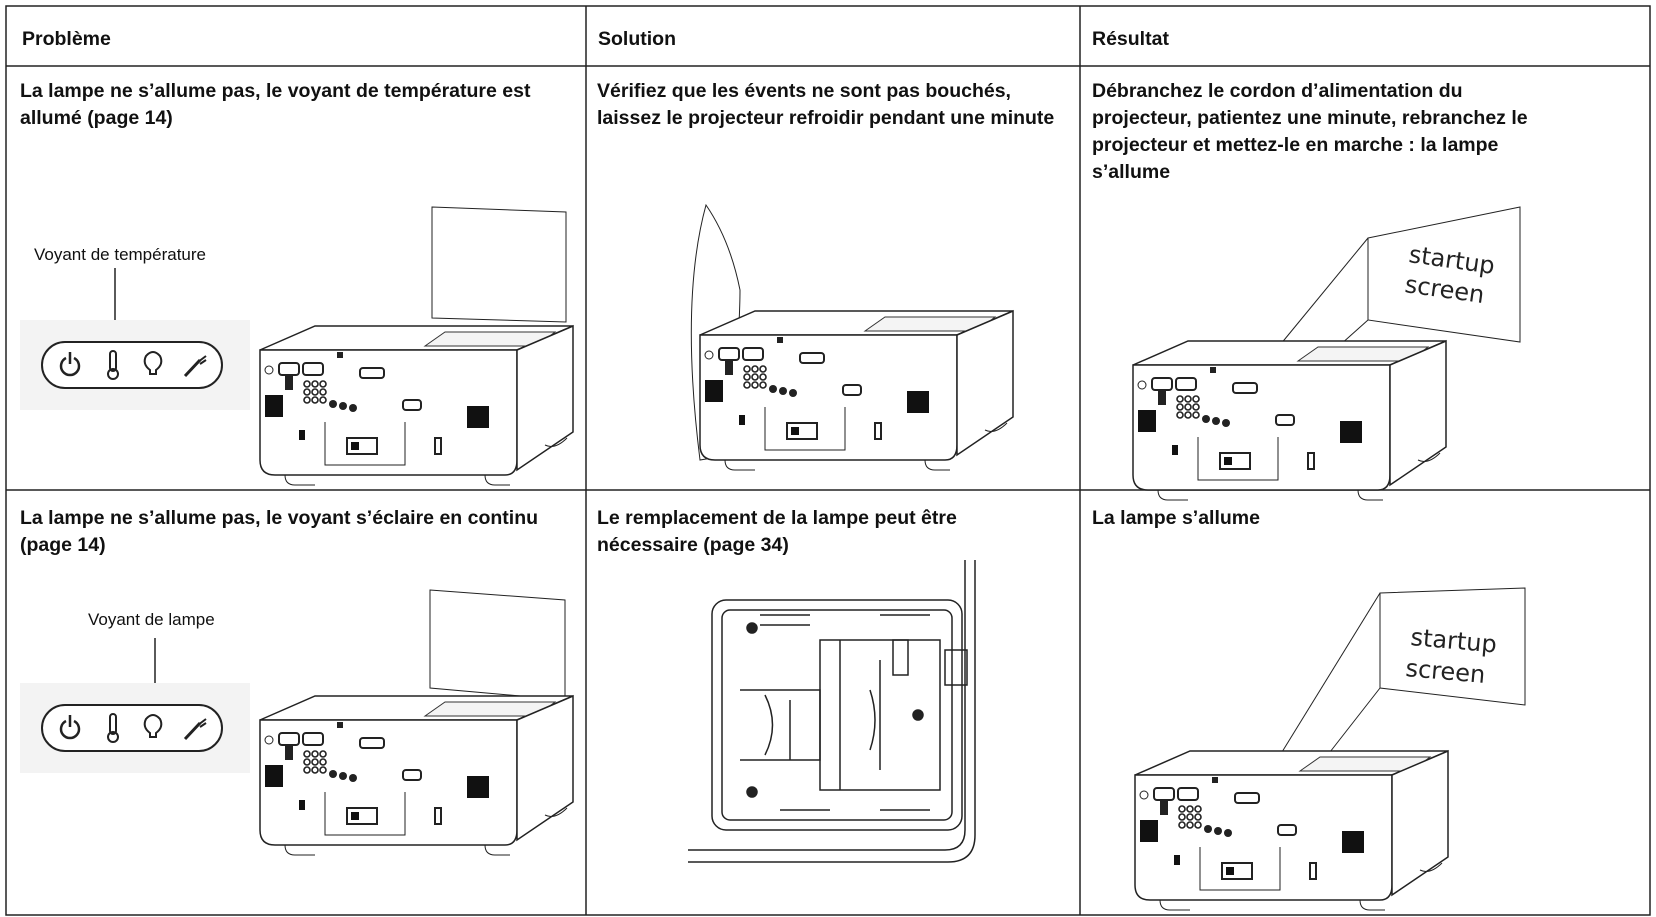 The image size is (1656, 917). Describe the element at coordinates (66, 39) in the screenshot. I see `header-cell: Problème` at that location.